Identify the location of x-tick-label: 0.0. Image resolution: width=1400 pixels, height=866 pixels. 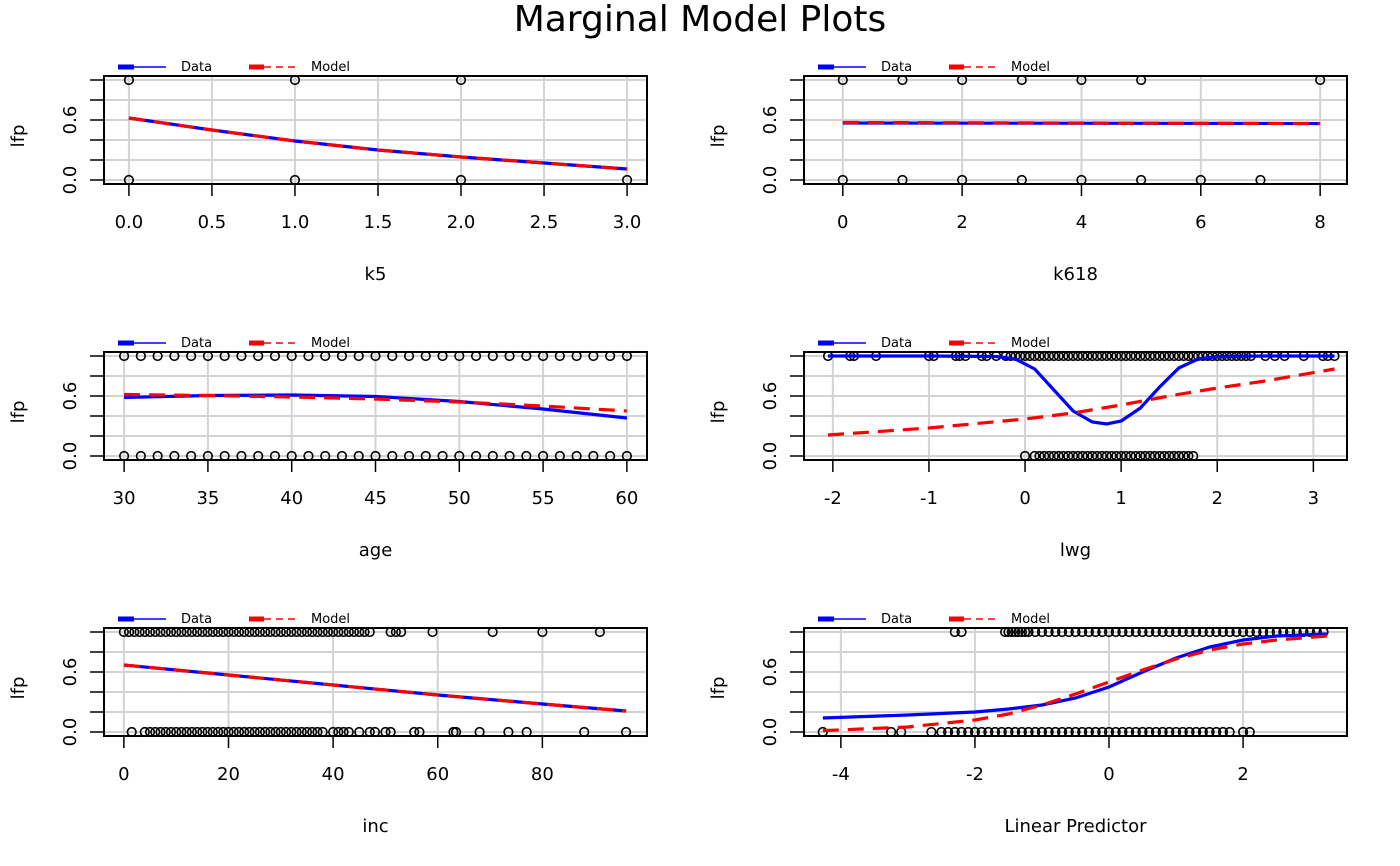
(129, 222).